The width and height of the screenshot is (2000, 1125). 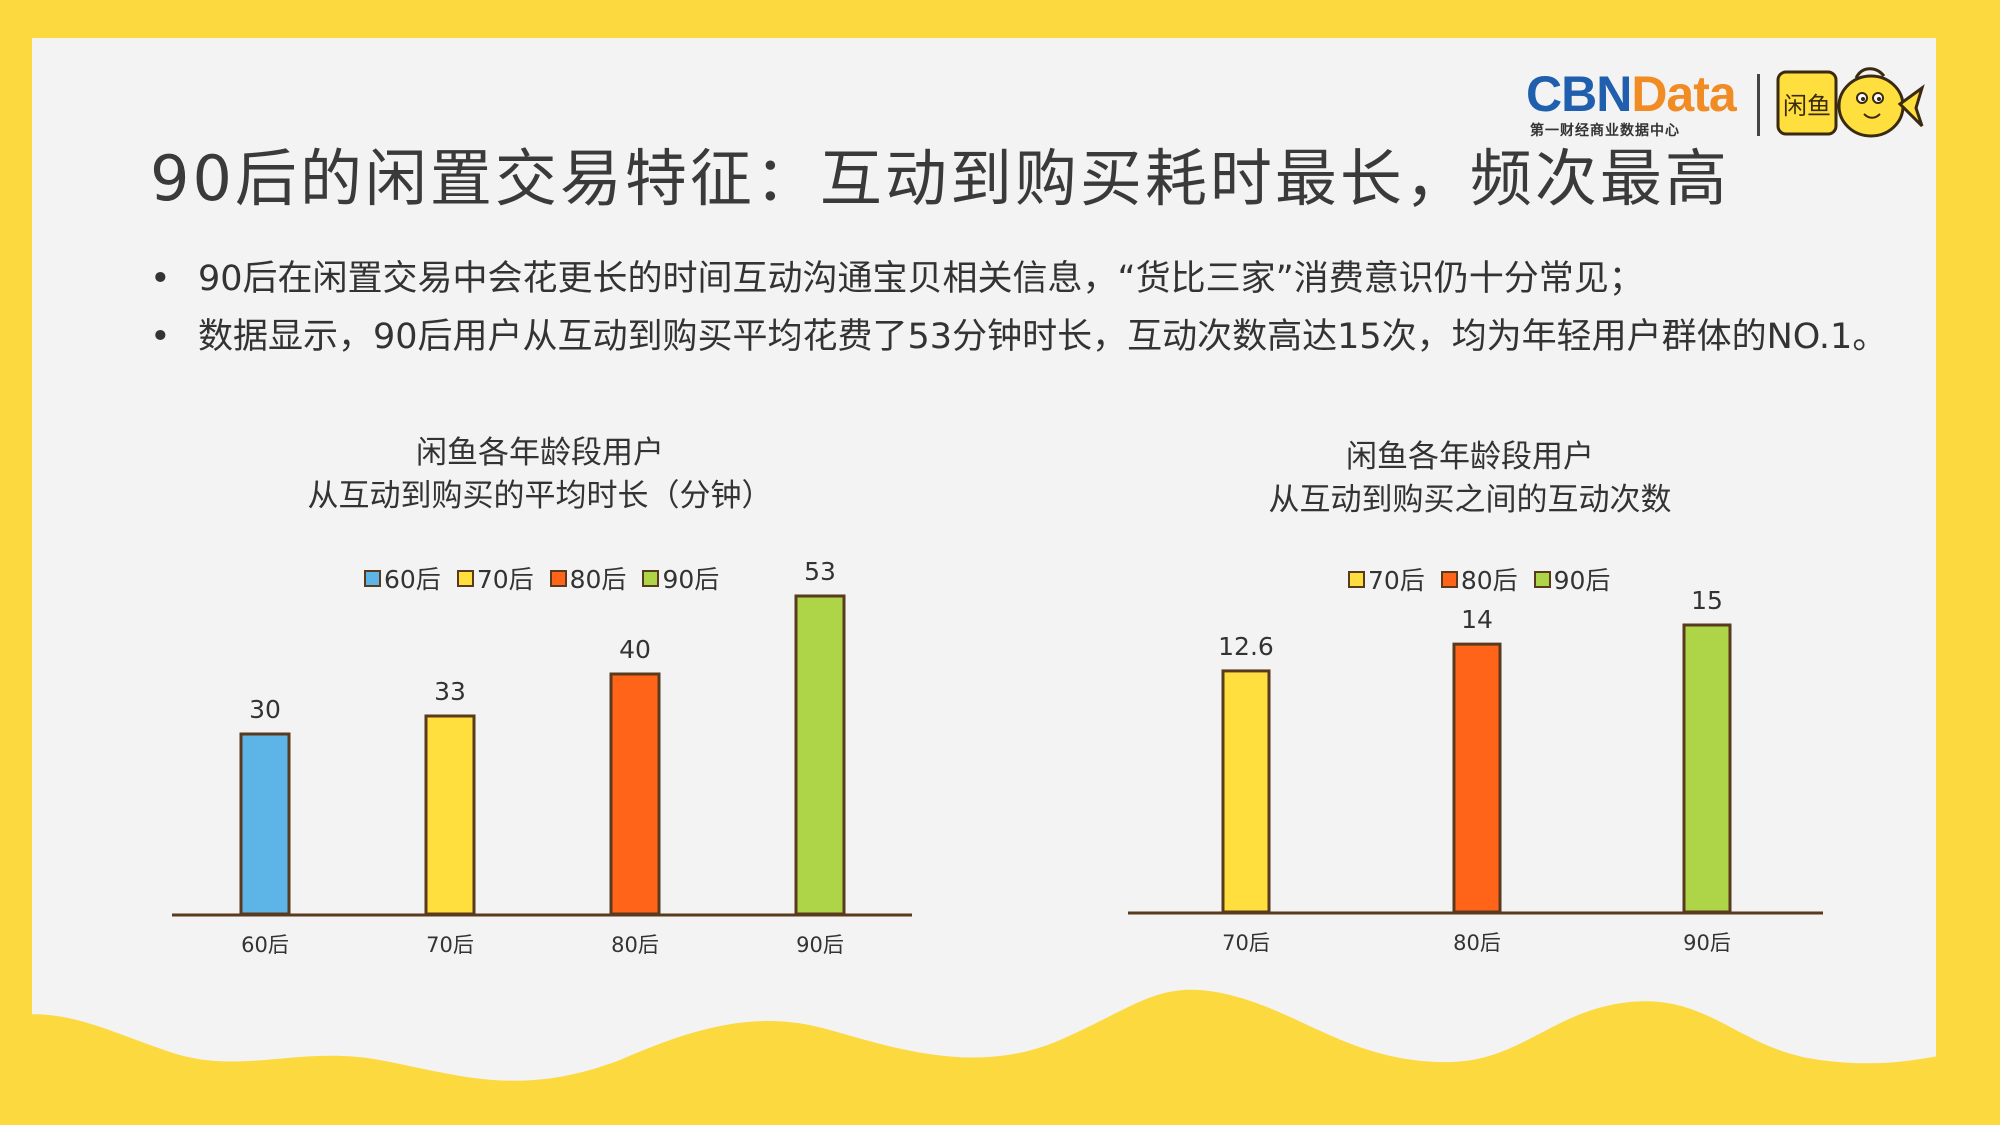 I want to click on data-label: 40, so click(x=635, y=649).